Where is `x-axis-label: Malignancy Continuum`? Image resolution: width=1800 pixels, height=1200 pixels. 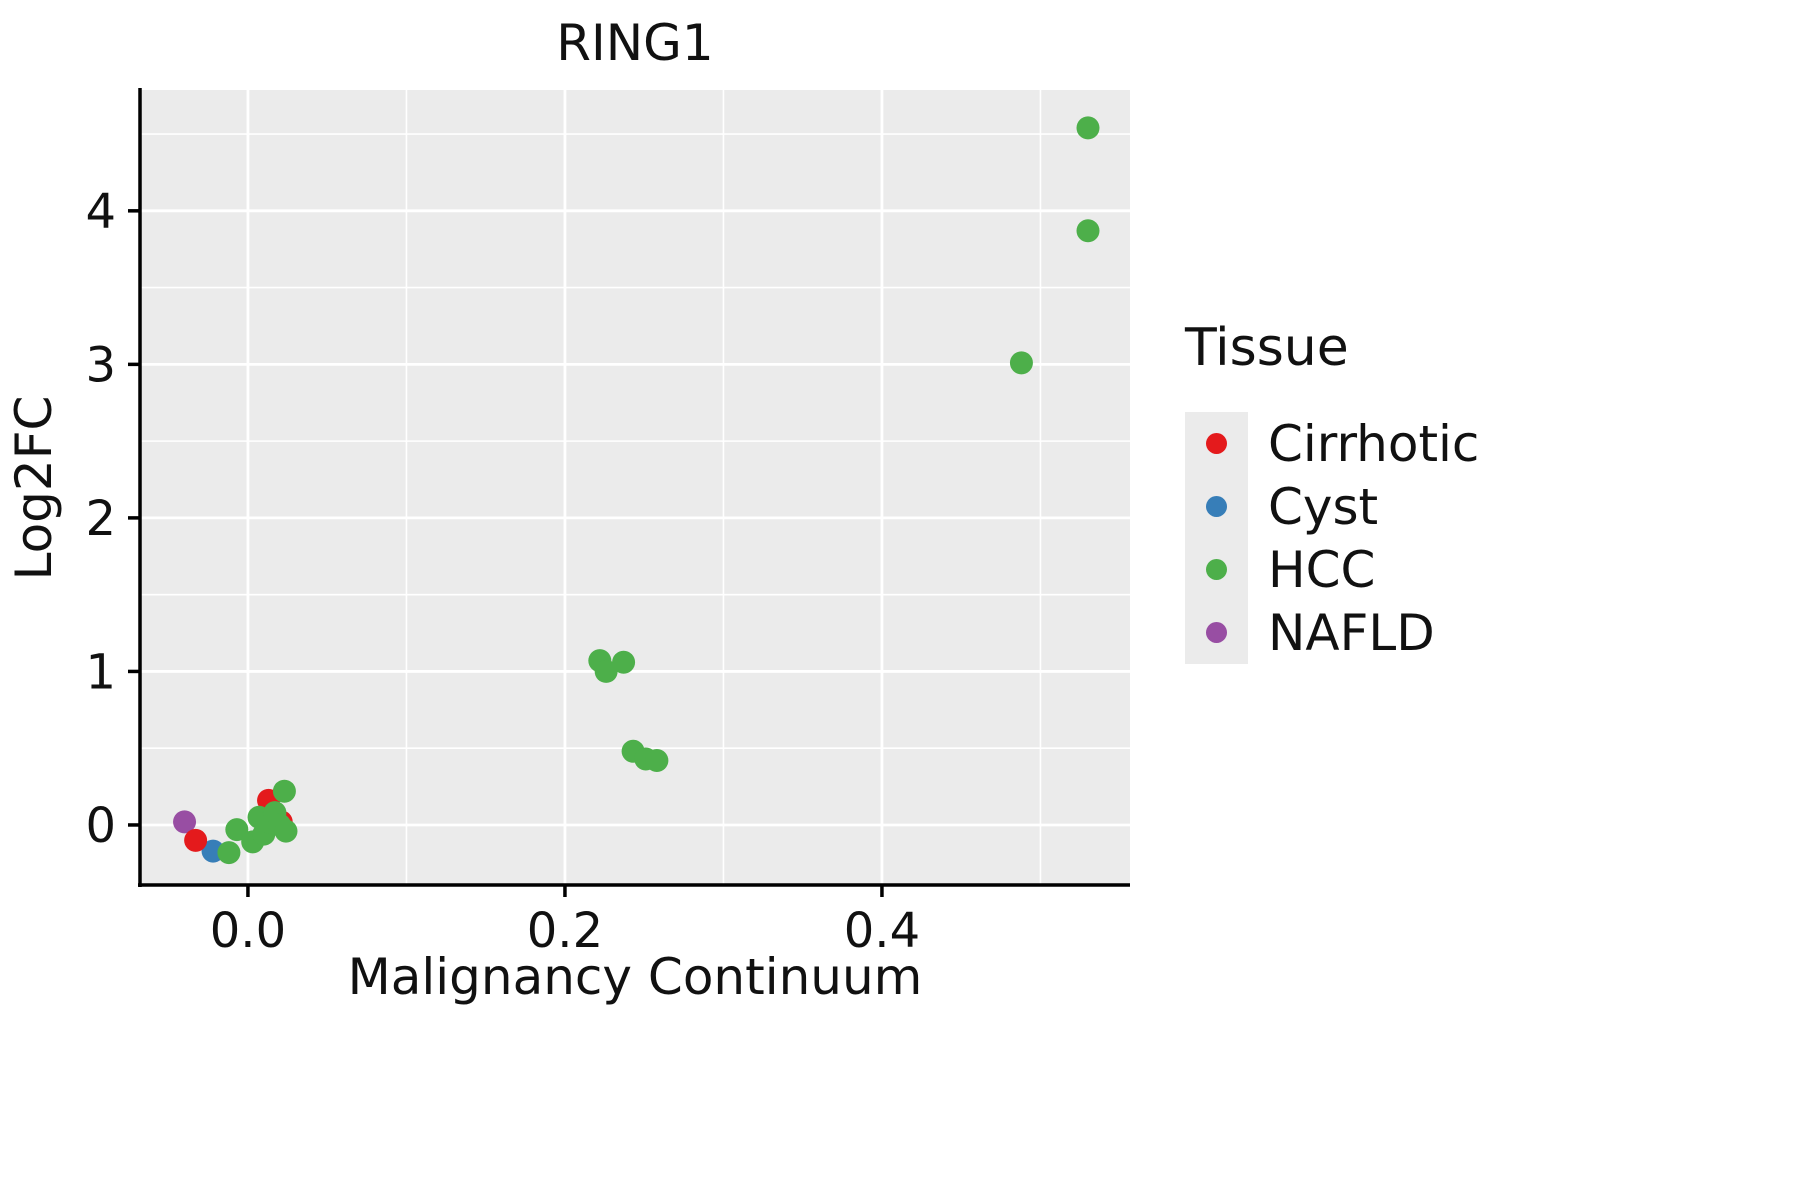 x-axis-label: Malignancy Continuum is located at coordinates (635, 977).